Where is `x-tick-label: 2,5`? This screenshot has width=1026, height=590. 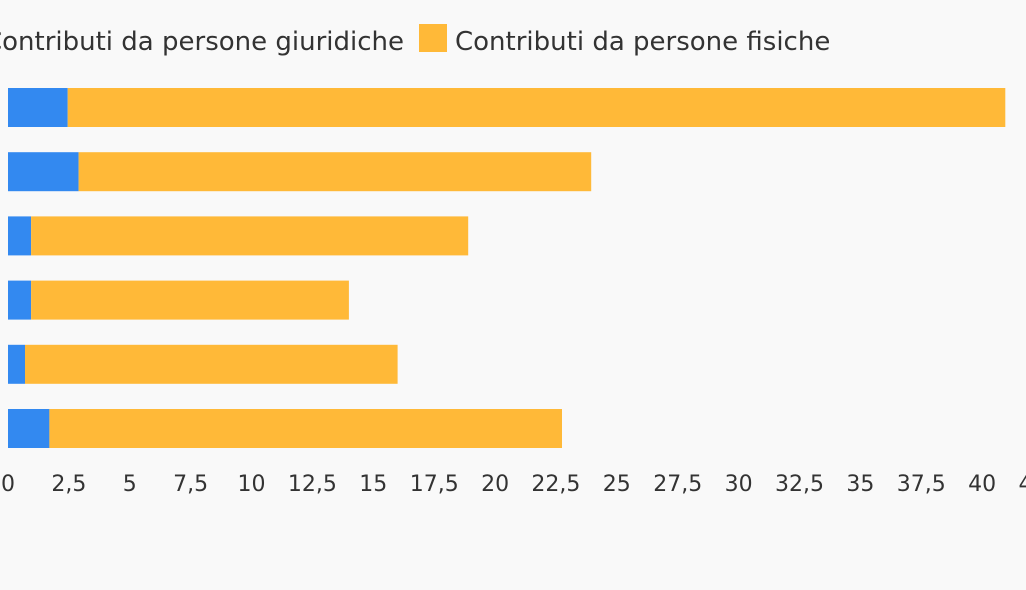 x-tick-label: 2,5 is located at coordinates (68, 484).